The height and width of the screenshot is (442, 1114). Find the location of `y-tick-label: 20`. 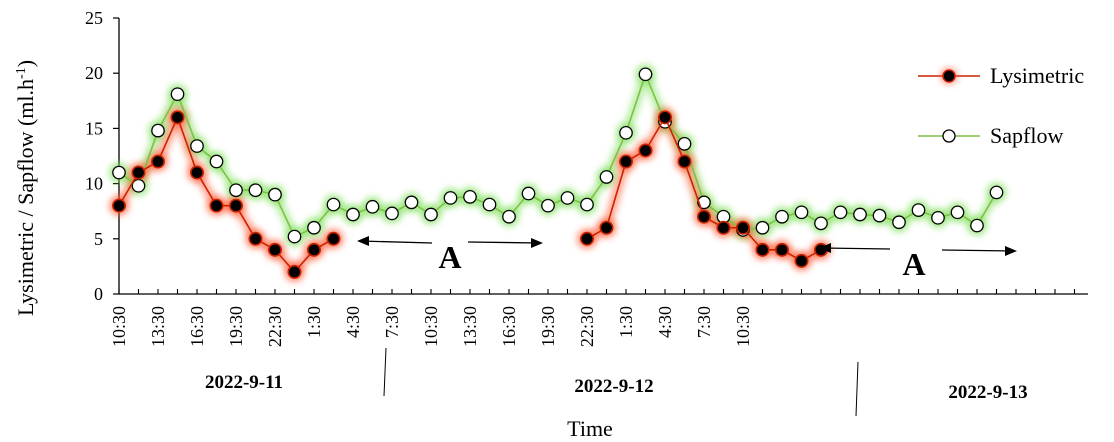

y-tick-label: 20 is located at coordinates (94, 73).